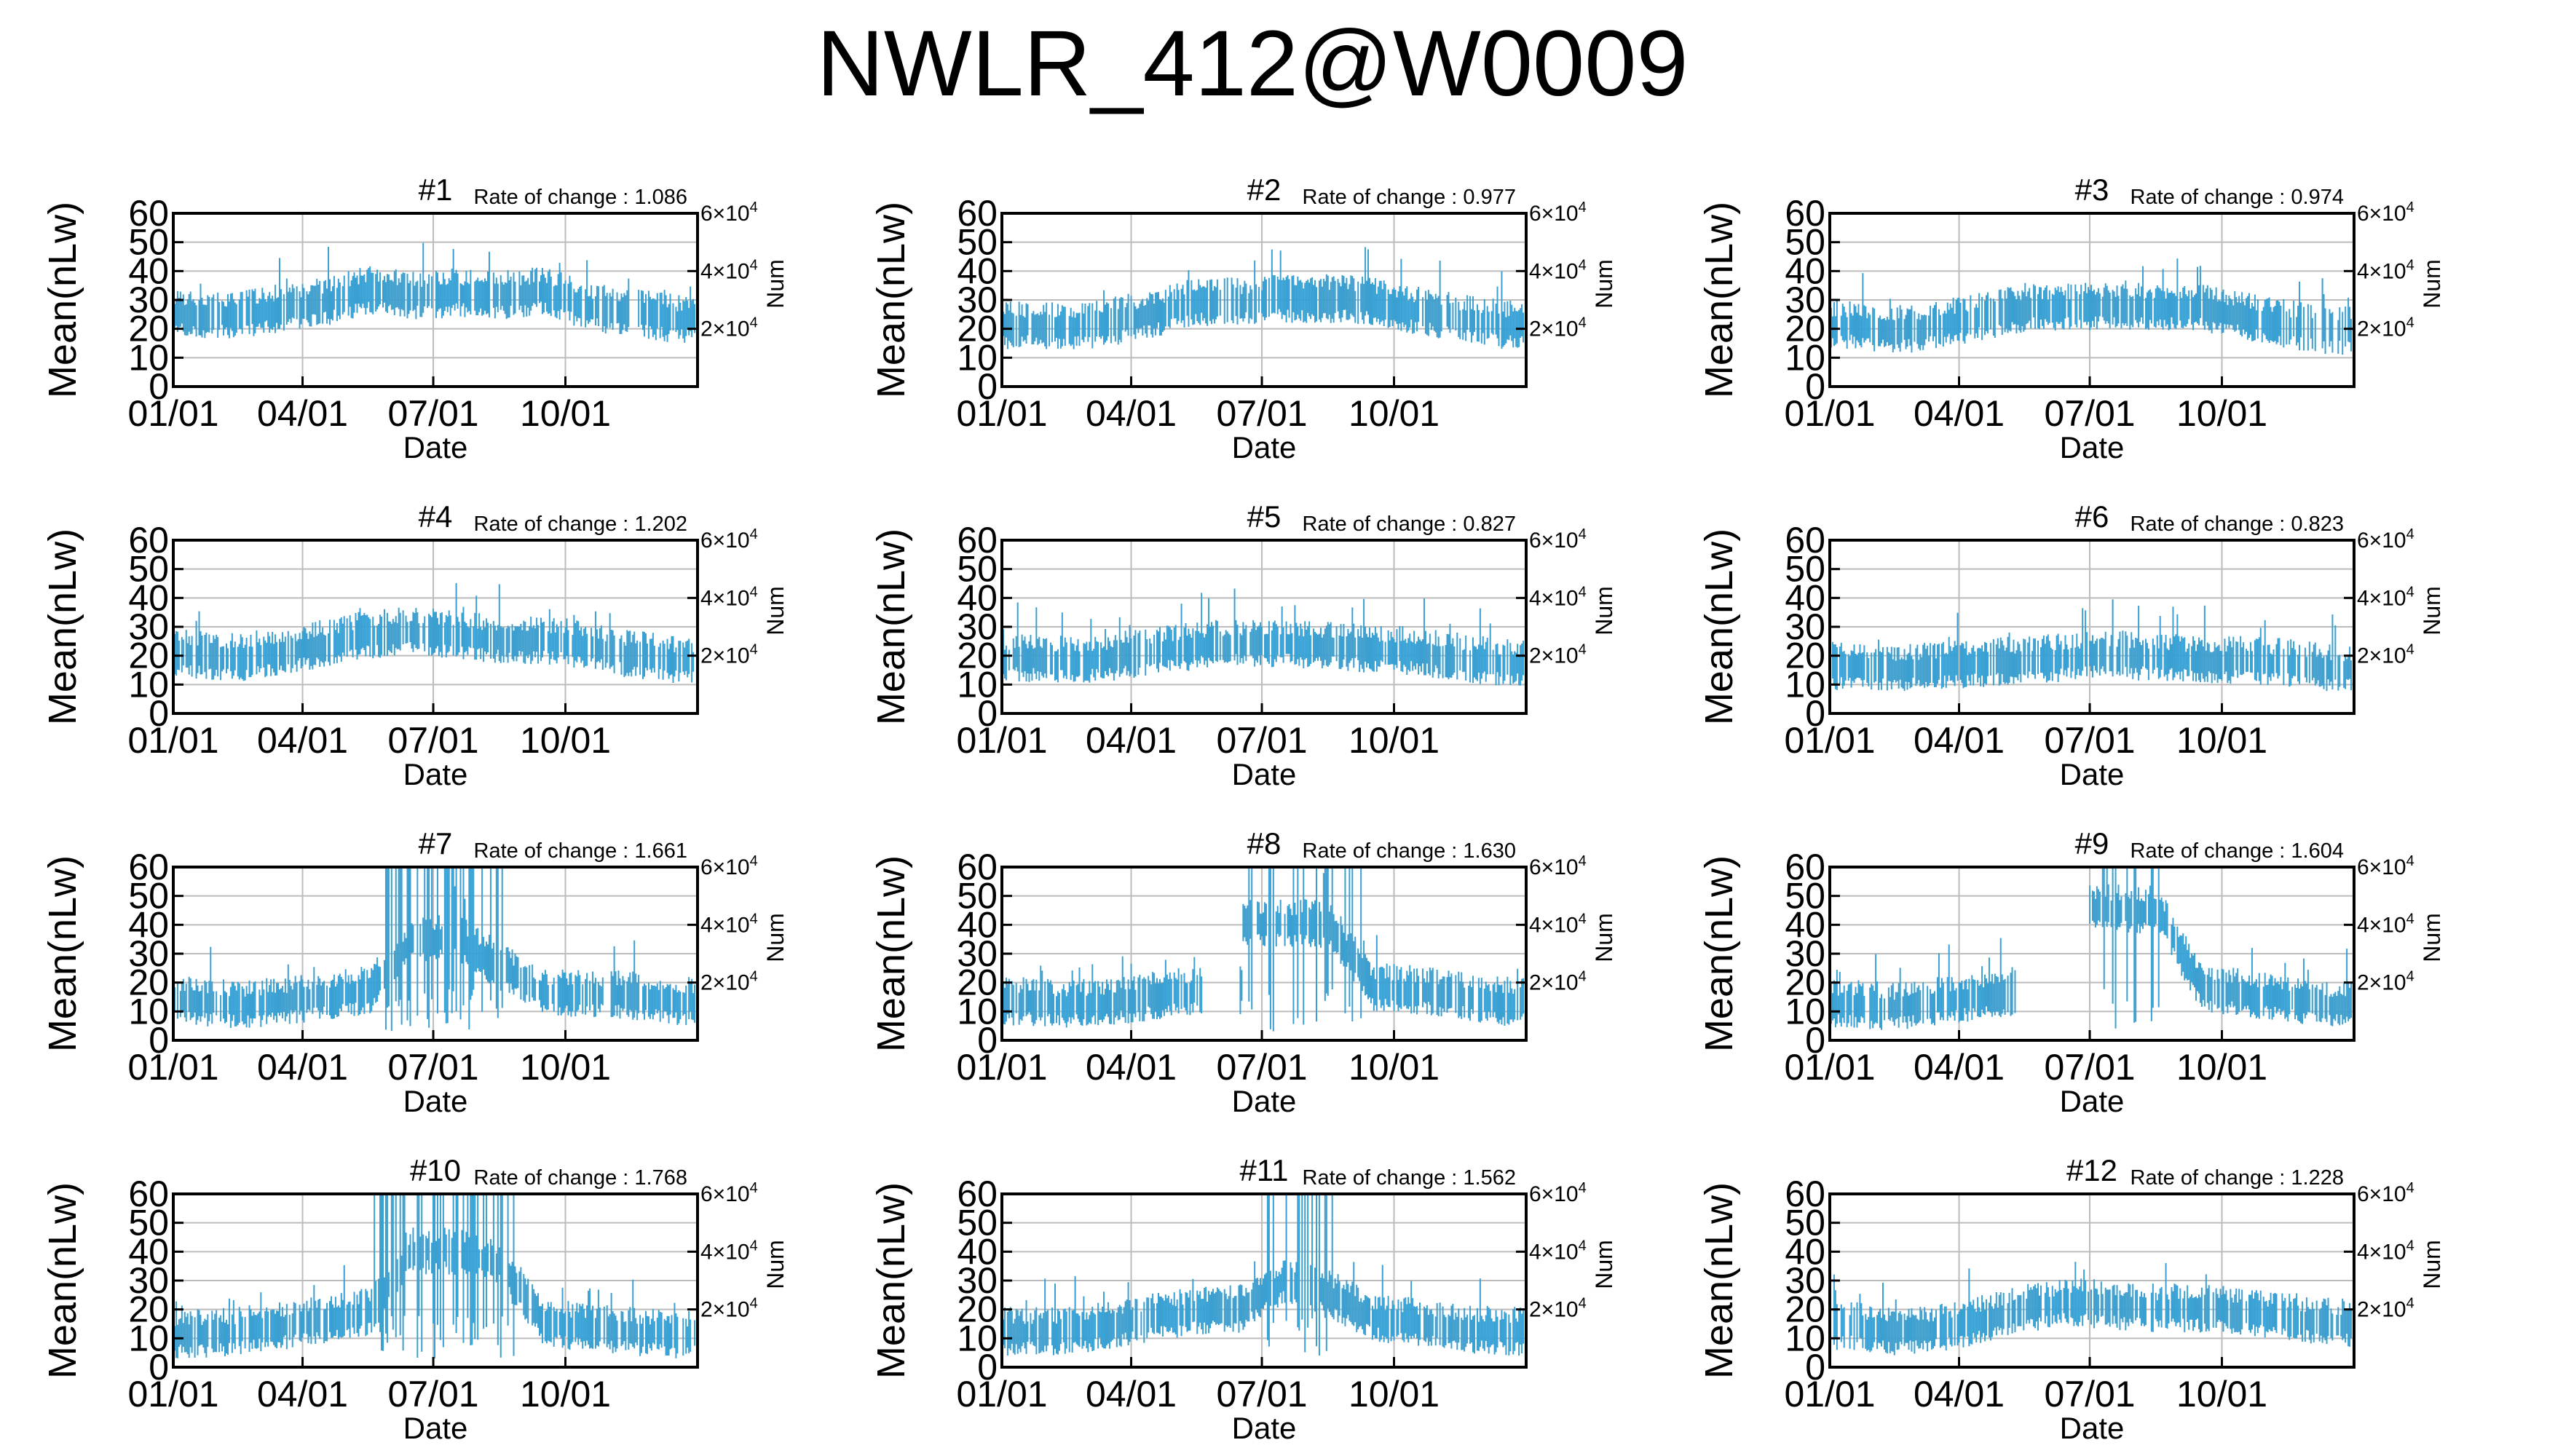 The width and height of the screenshot is (2555, 1456). I want to click on y-tick-label: 20, so click(1805, 1309).